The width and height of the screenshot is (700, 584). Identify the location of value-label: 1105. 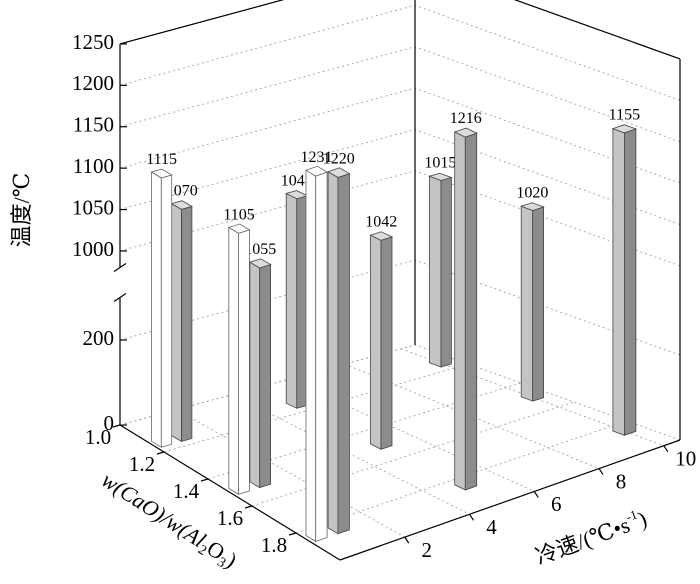
(238, 214).